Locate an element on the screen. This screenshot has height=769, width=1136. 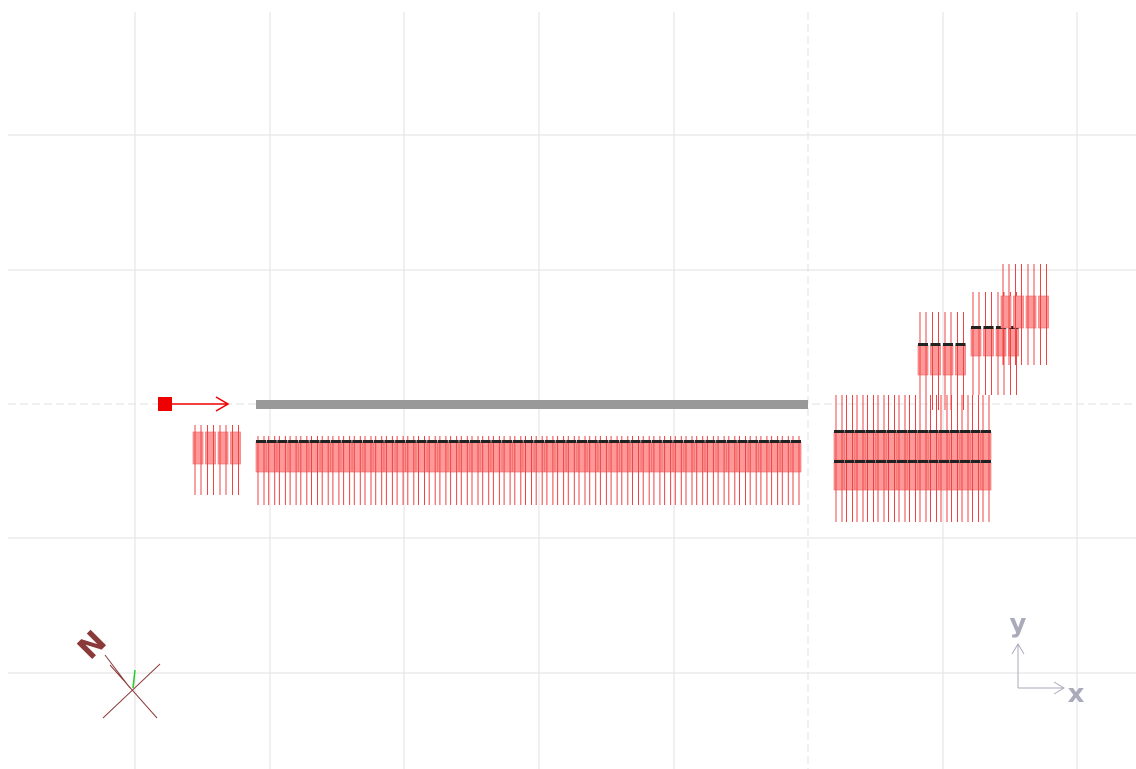
axis-indicator: y x is located at coordinates (1047, 659).